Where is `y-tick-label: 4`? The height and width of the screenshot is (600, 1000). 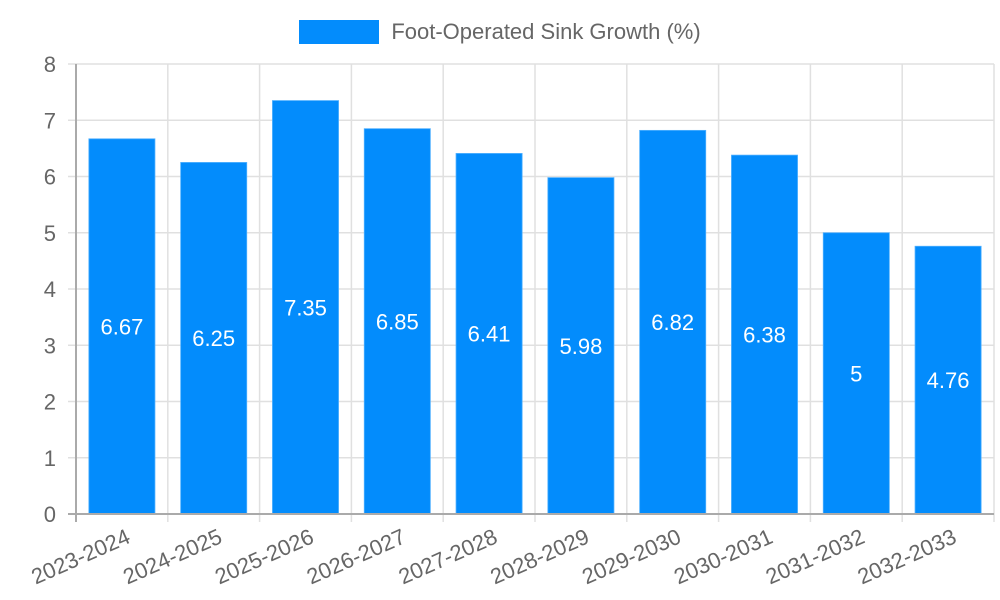
y-tick-label: 4 is located at coordinates (50, 289).